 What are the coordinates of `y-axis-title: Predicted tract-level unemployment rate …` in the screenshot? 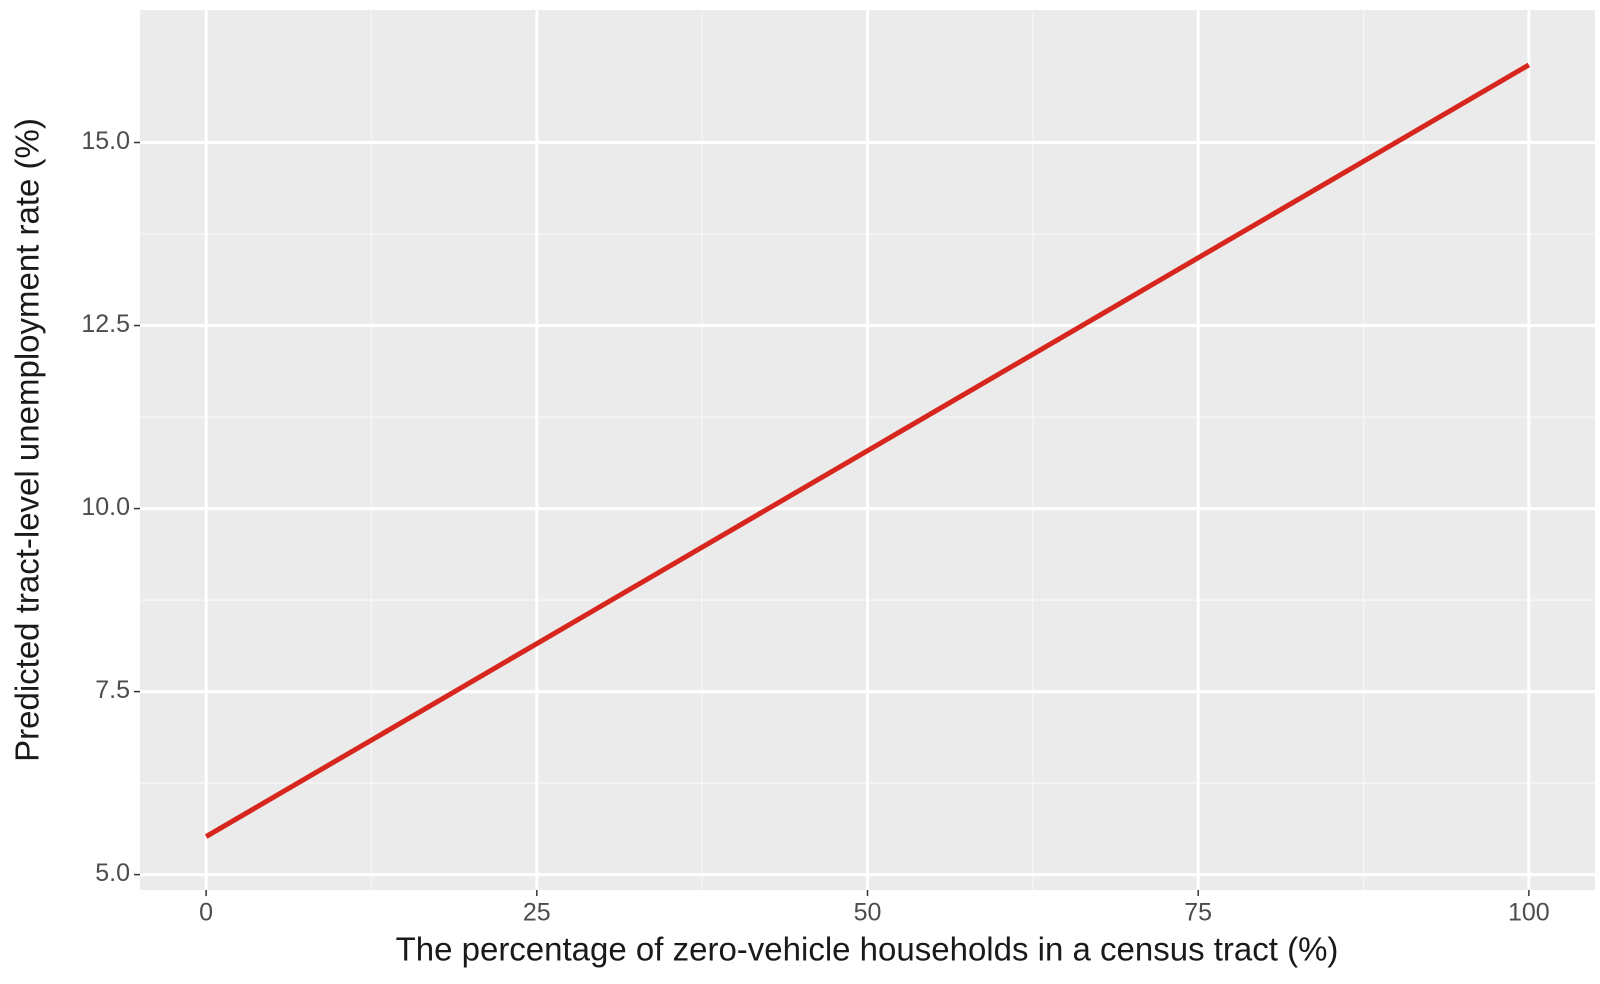 It's located at (27, 440).